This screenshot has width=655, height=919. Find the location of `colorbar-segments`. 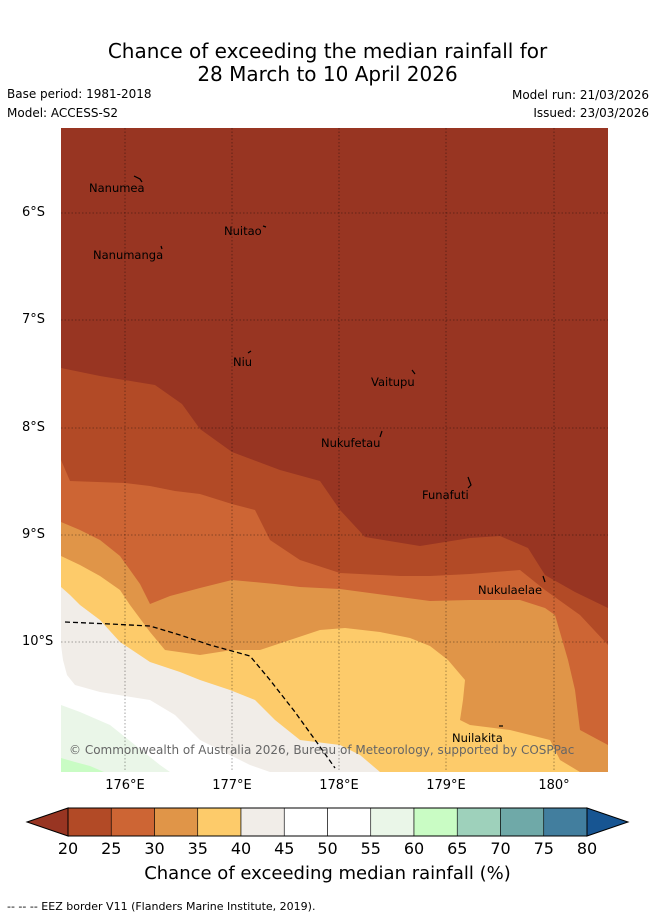

colorbar-segments is located at coordinates (327, 822).